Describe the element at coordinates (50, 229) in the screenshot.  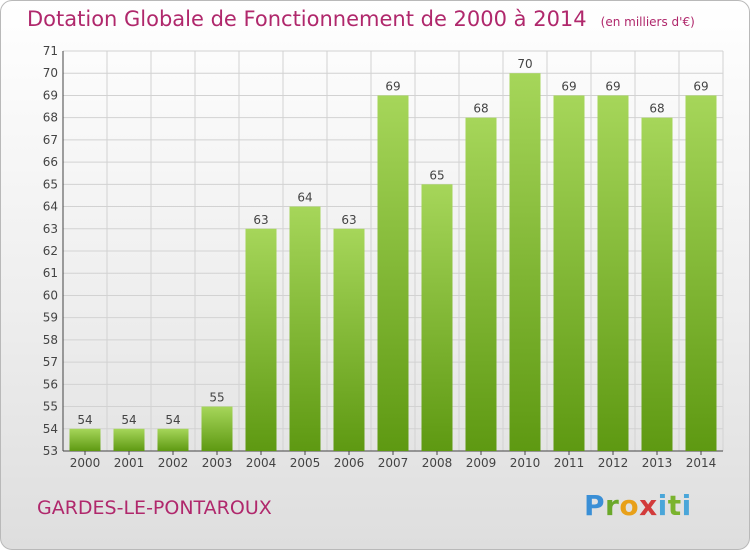
I see `y-tick-label: 63` at that location.